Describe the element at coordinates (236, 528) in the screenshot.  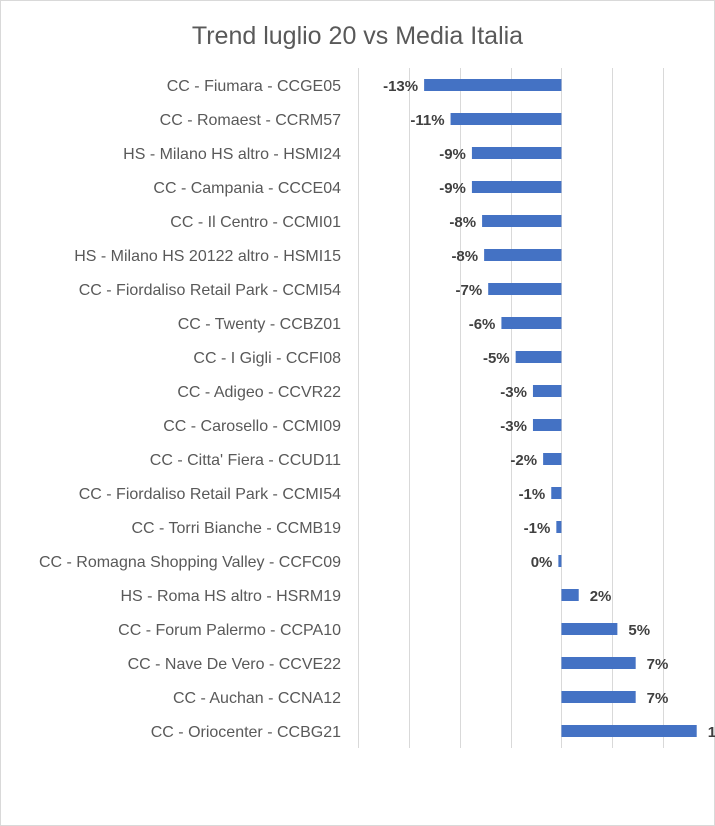
I see `category-label: CC - Torri Bianche - CCMB19` at that location.